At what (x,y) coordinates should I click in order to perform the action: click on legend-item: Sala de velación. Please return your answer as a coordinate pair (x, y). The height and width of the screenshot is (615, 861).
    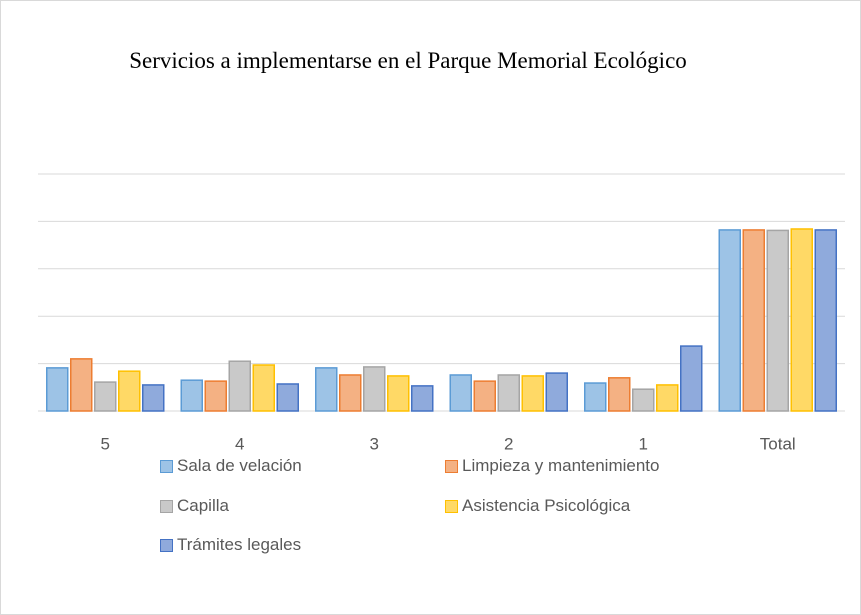
    Looking at the image, I should click on (231, 466).